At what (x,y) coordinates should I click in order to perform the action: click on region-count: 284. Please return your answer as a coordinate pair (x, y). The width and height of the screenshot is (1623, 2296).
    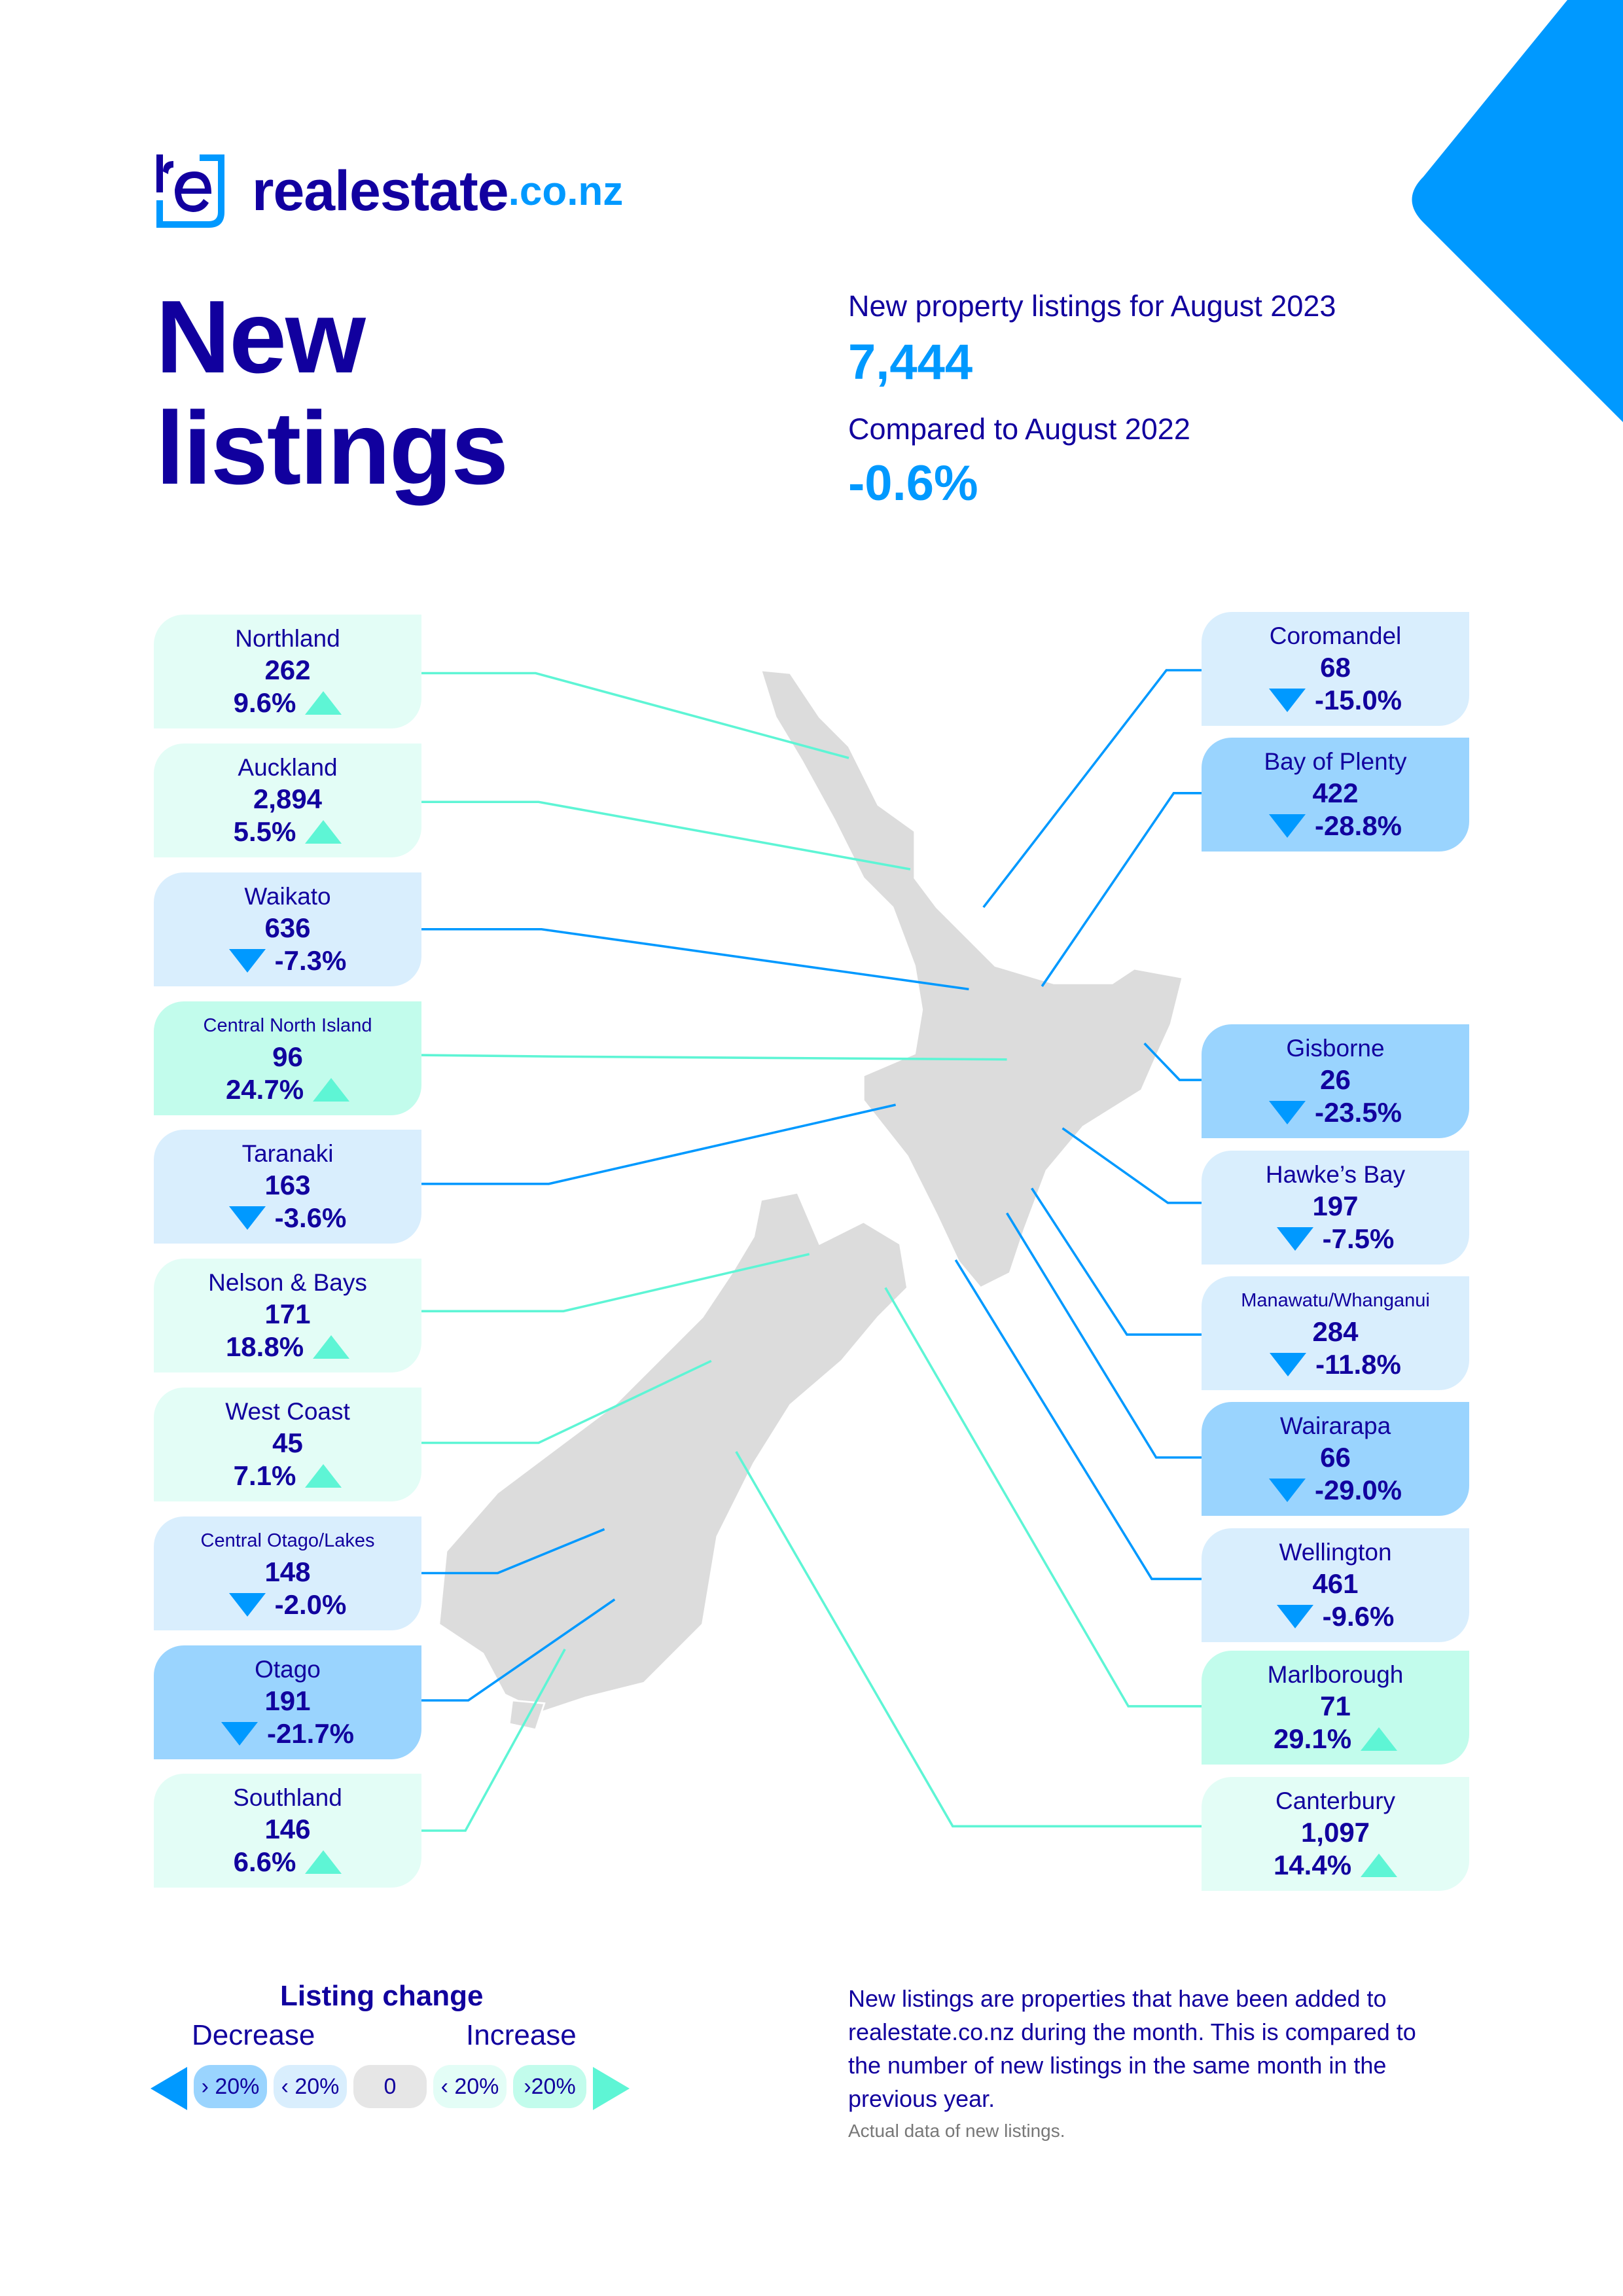
    Looking at the image, I should click on (1335, 1331).